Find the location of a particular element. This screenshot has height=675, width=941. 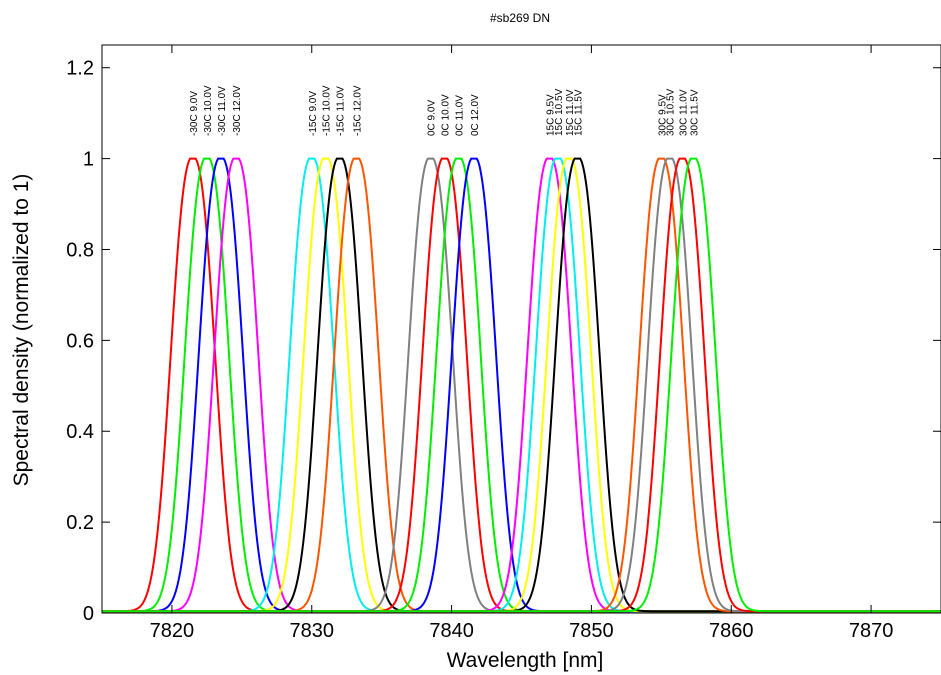

y-axis-title: Spectral density (normalized to 1) is located at coordinates (21, 330).